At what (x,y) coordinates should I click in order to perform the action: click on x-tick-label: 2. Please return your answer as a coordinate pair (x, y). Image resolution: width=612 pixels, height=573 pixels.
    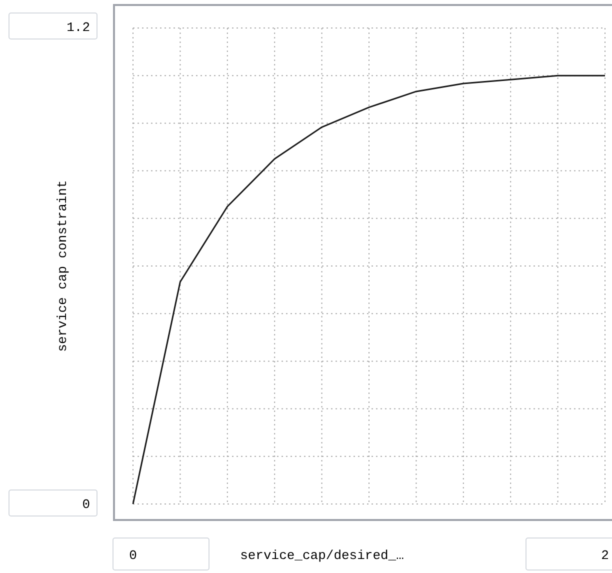
    Looking at the image, I should click on (605, 555).